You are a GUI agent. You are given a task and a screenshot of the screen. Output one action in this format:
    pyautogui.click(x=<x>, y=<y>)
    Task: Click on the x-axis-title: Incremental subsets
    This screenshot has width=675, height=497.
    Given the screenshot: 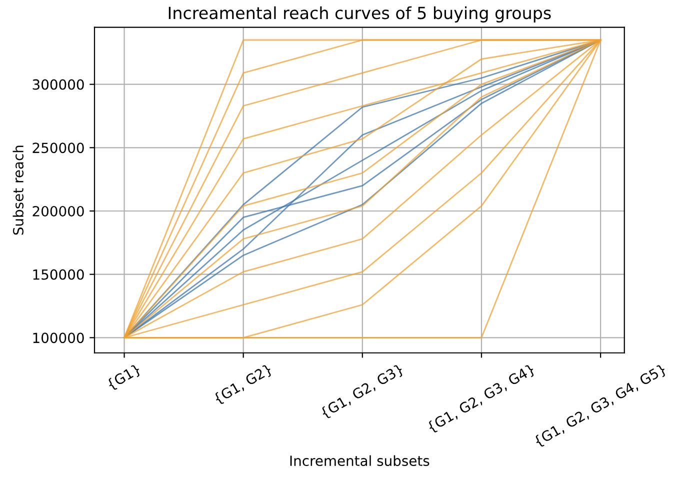 What is the action you would take?
    pyautogui.click(x=360, y=460)
    